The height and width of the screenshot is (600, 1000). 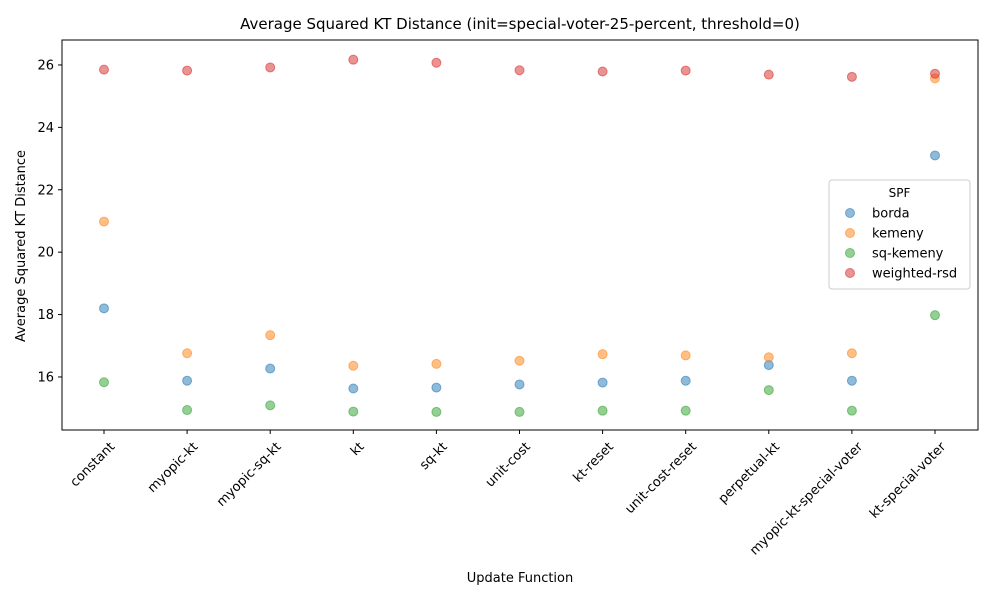 What do you see at coordinates (93, 465) in the screenshot?
I see `x-tick-label: constant` at bounding box center [93, 465].